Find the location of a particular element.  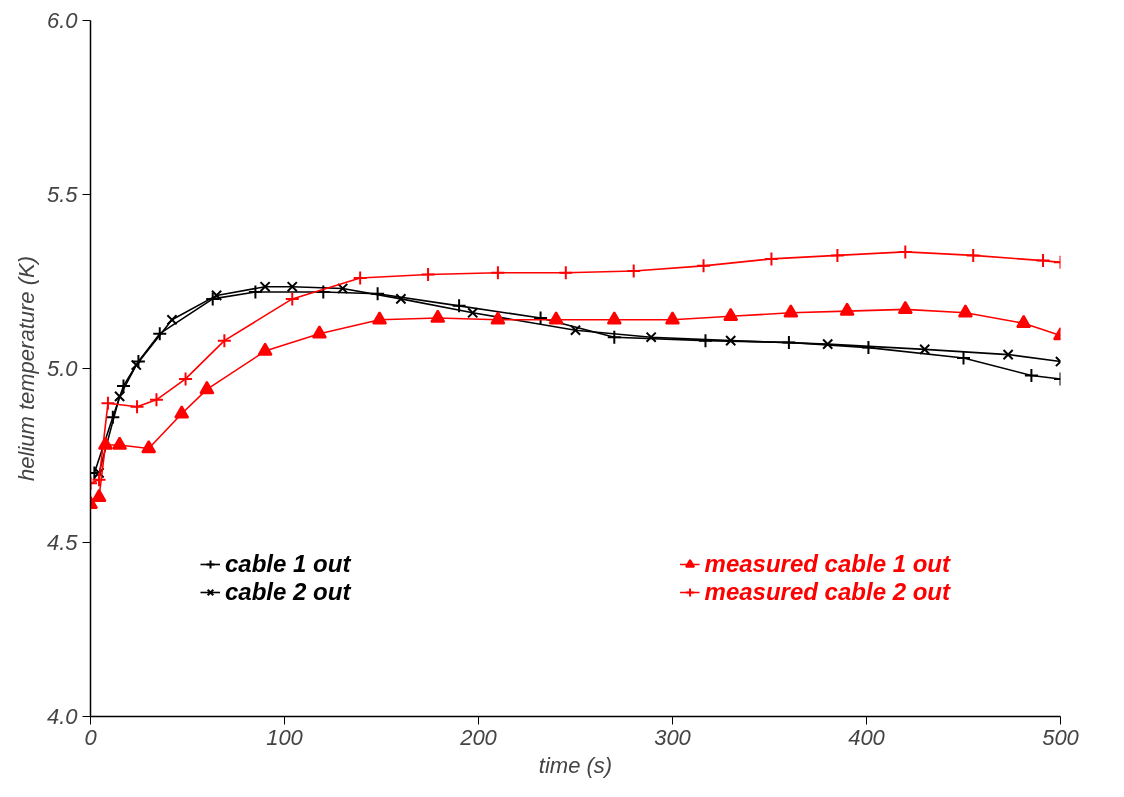

legend-label: measured cable 2 out is located at coordinates (827, 592).